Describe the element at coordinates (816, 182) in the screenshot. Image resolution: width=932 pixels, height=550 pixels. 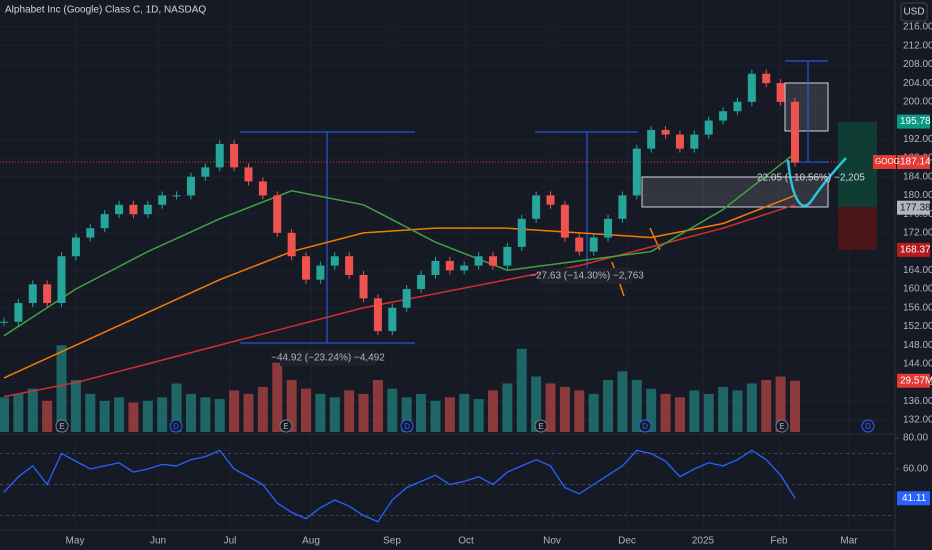
I see `projection-curve` at that location.